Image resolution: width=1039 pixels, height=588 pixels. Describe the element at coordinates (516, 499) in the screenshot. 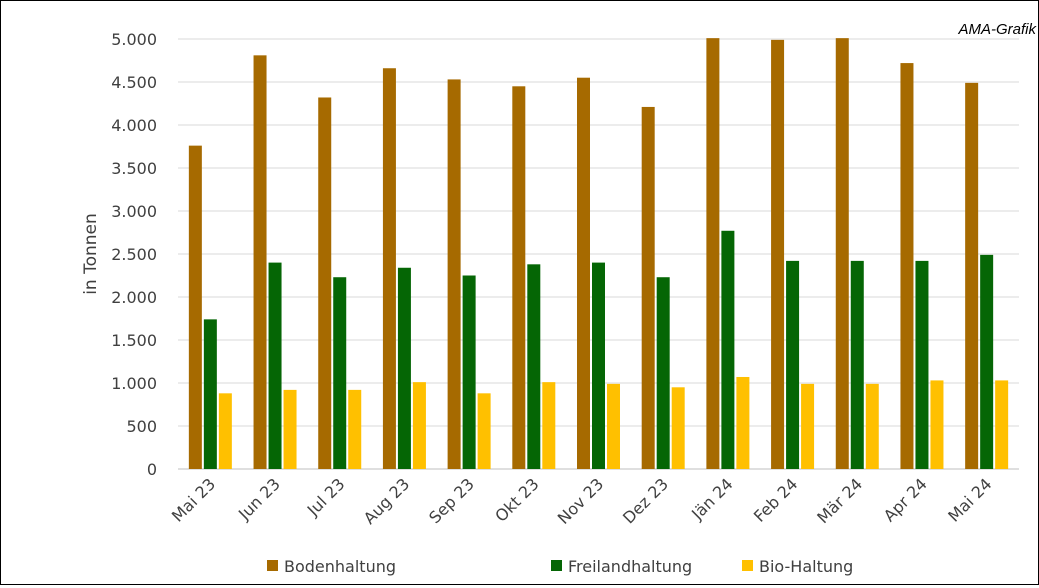

I see `x-tick-label: Okt 23` at that location.